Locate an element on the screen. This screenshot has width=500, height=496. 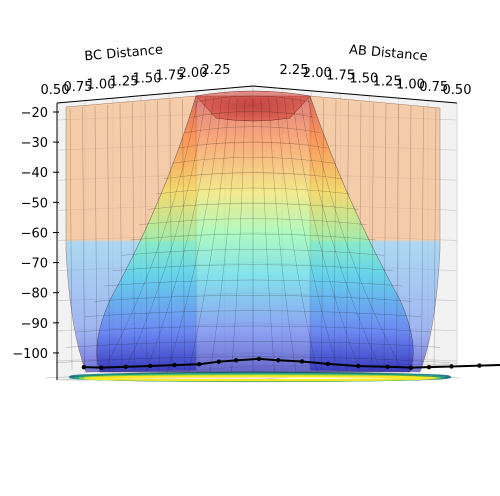
bc-tick-label-3: 1.25 is located at coordinates (124, 81).